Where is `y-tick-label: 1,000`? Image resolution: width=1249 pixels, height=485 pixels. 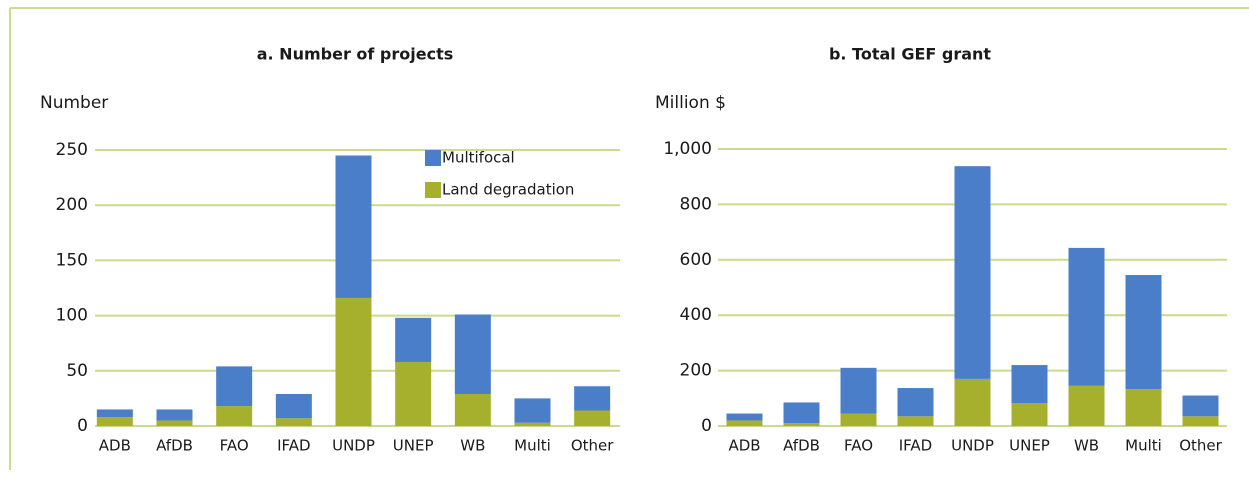 y-tick-label: 1,000 is located at coordinates (687, 149).